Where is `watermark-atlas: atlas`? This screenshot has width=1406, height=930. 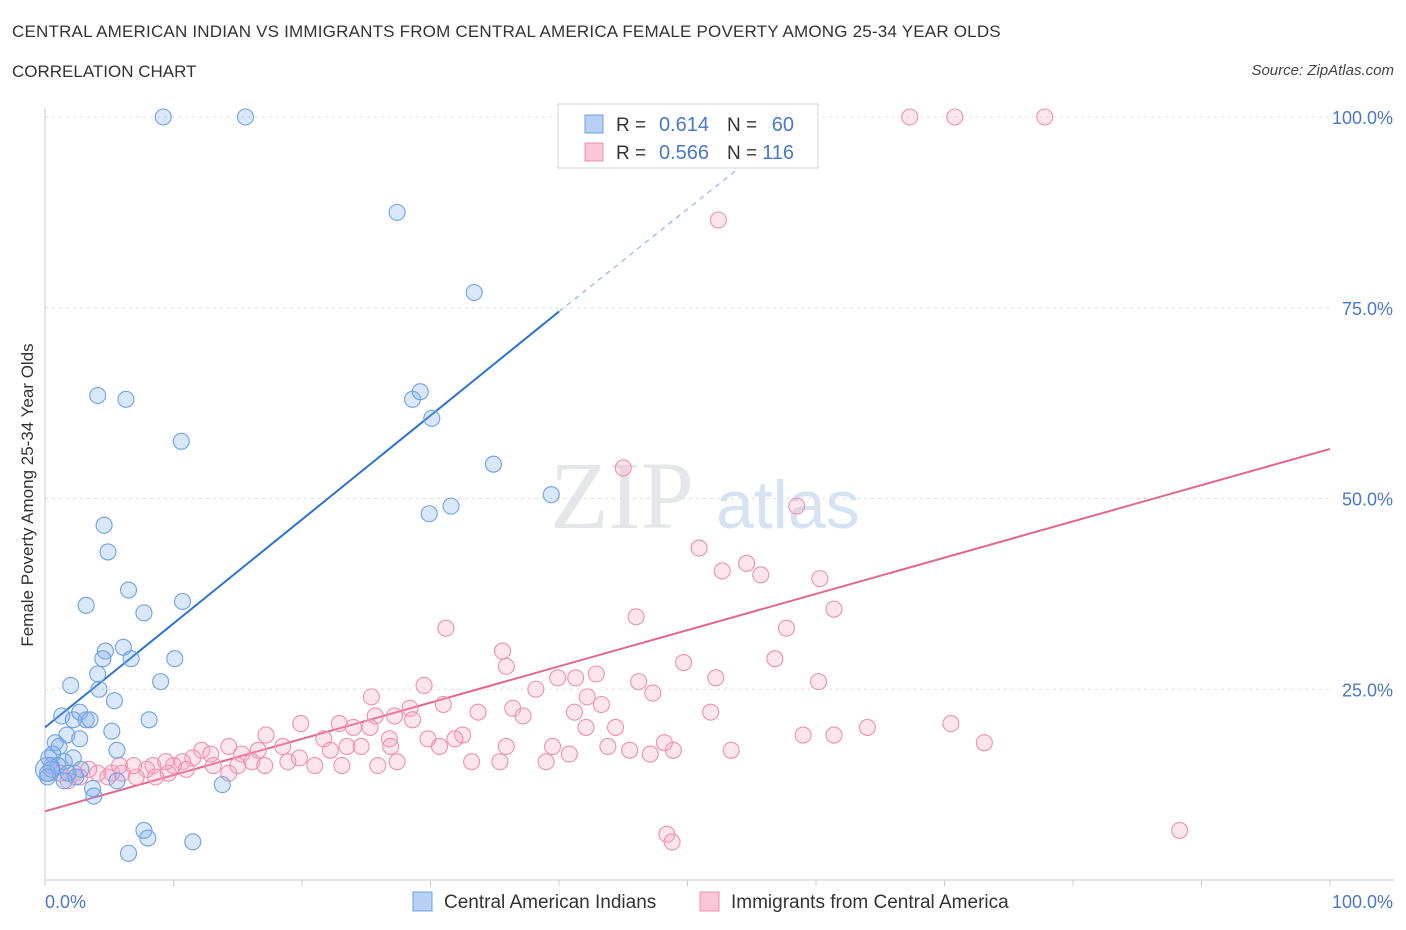 watermark-atlas: atlas is located at coordinates (788, 505).